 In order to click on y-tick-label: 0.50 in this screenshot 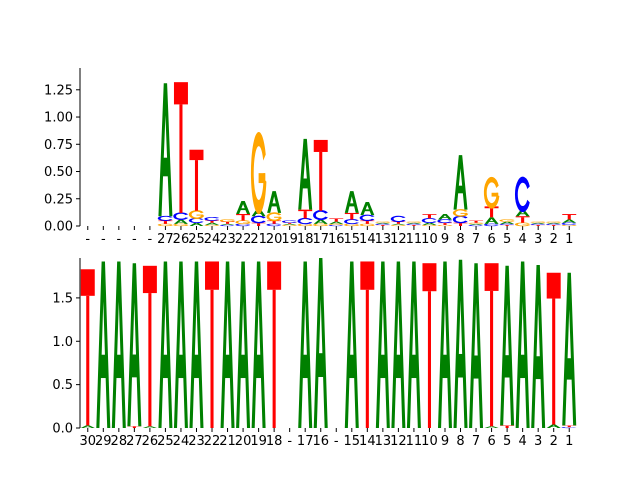, I will do `click(58, 172)`.